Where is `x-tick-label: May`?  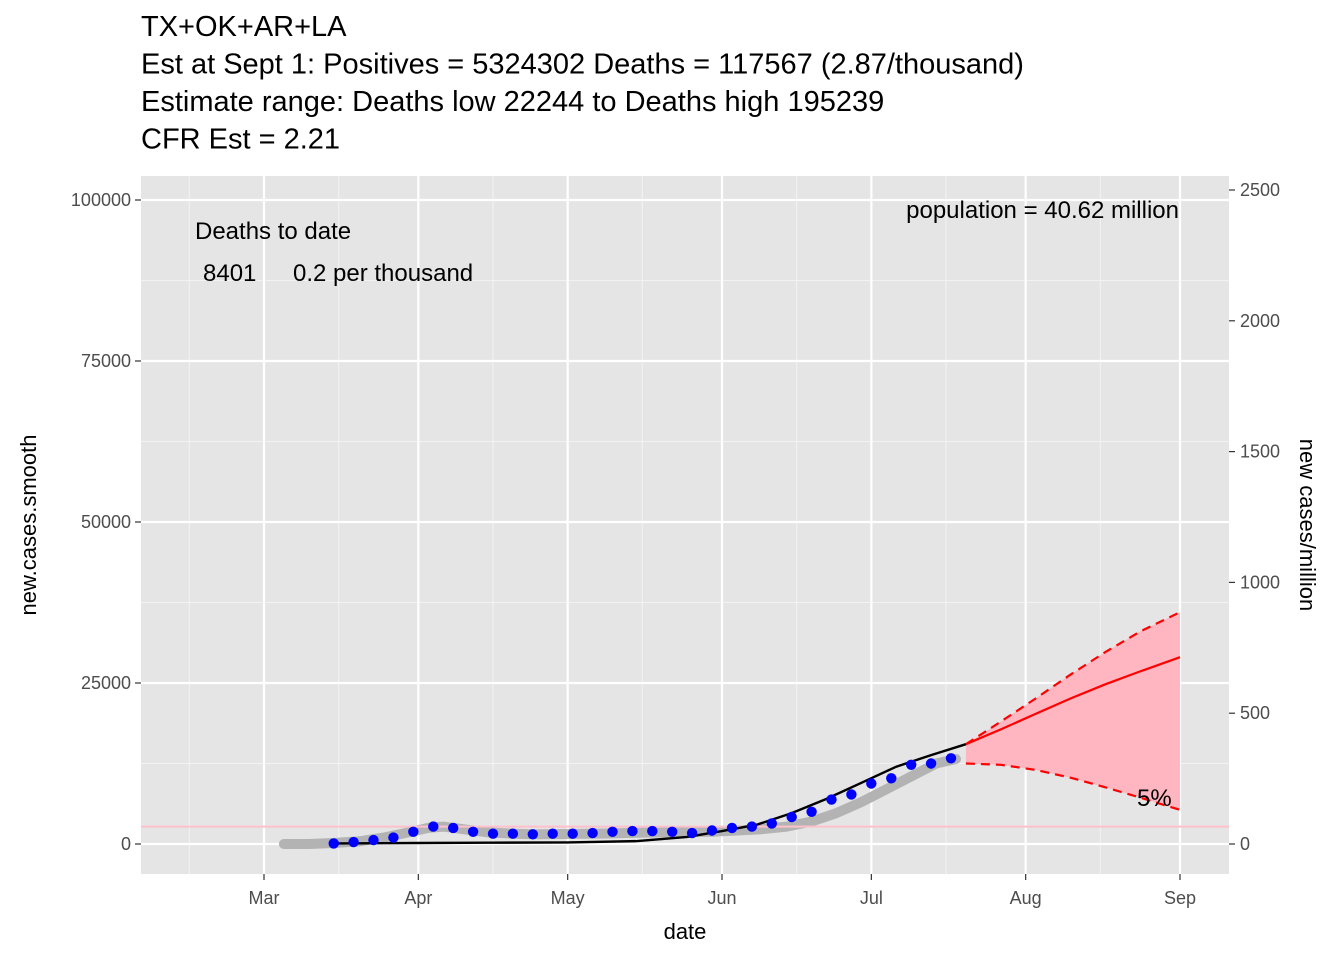 x-tick-label: May is located at coordinates (568, 898).